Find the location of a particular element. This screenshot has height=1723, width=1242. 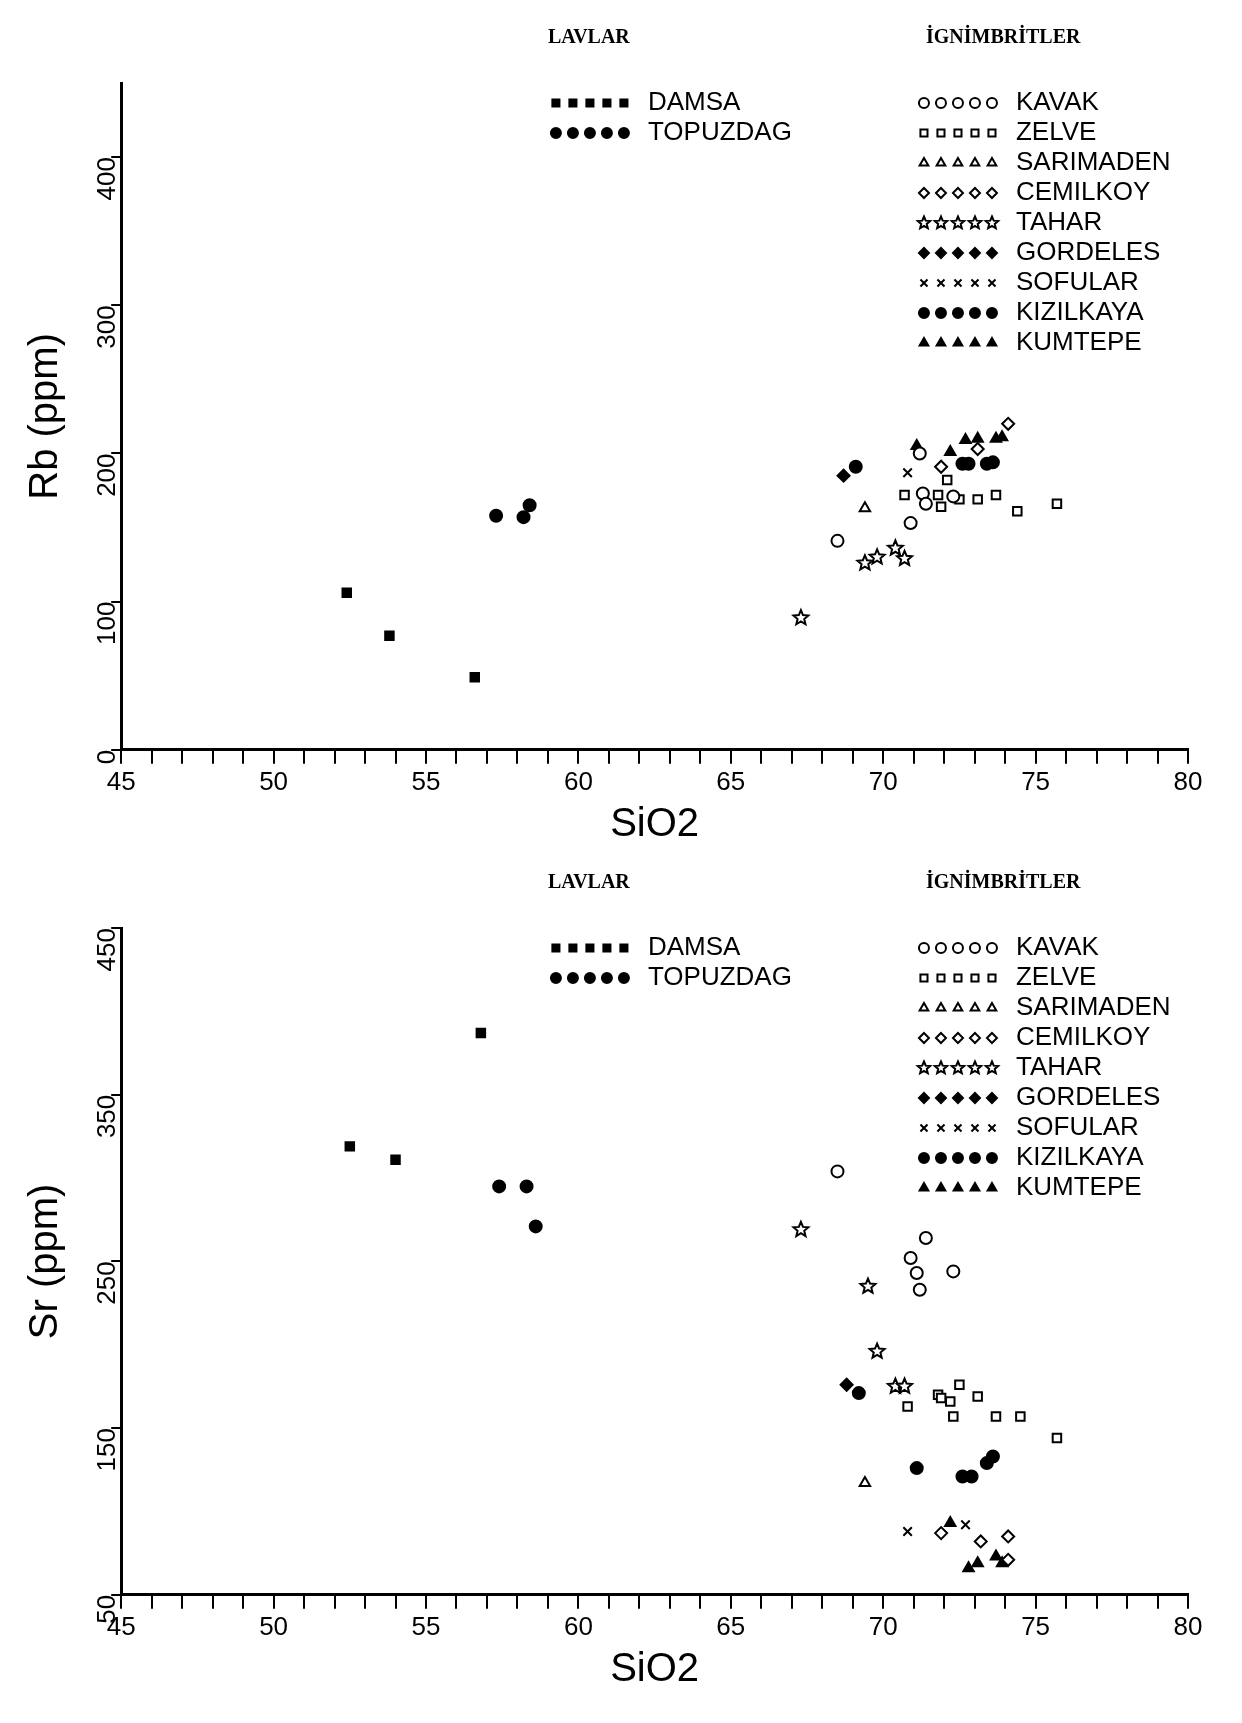

y-tick-label: 150 is located at coordinates (106, 1450).